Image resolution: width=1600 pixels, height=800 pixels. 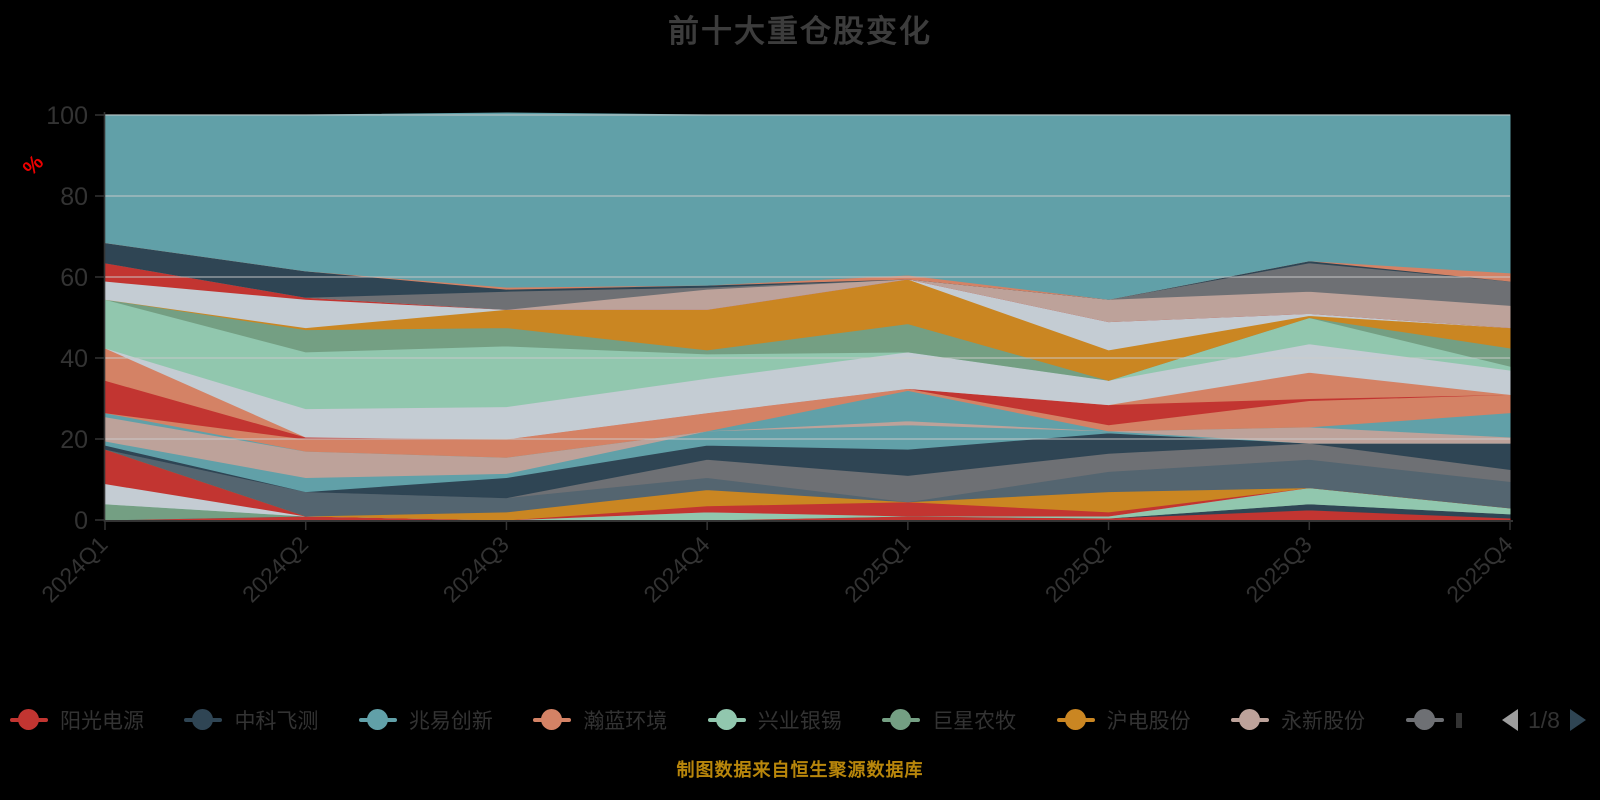 I want to click on x-tick-label-2024Q2: 2024Q2, so click(x=275, y=569).